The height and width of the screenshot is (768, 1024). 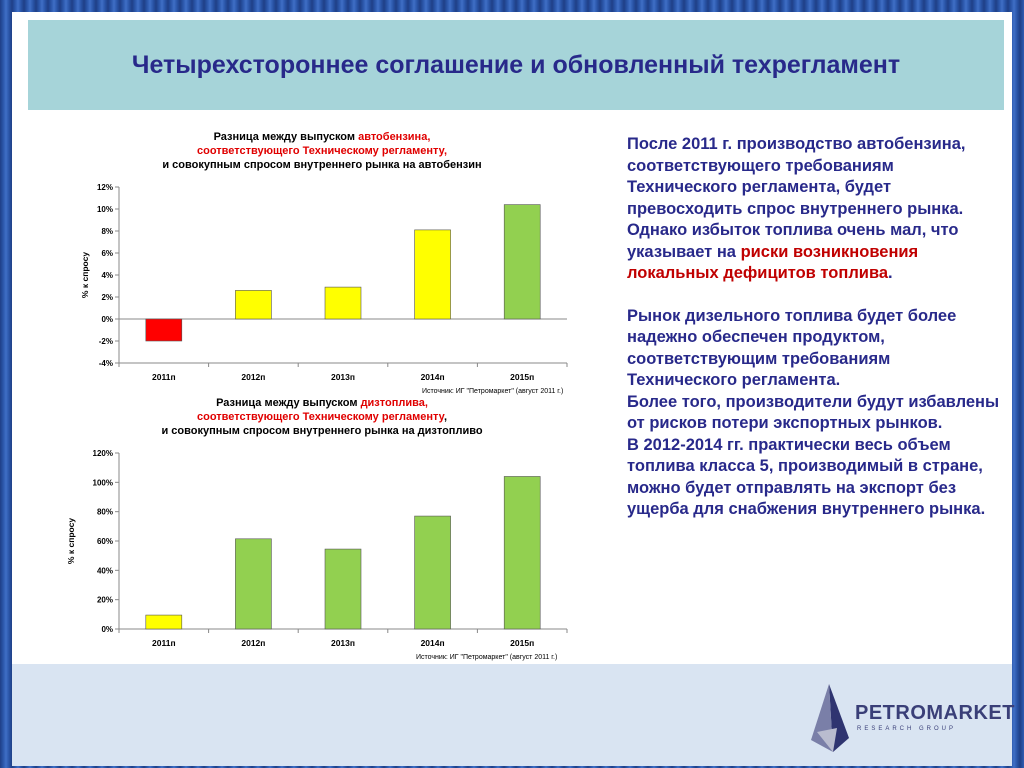 What do you see at coordinates (322, 403) in the screenshot?
I see `chart-title-line: Разница между выпуском дизтоплива,` at bounding box center [322, 403].